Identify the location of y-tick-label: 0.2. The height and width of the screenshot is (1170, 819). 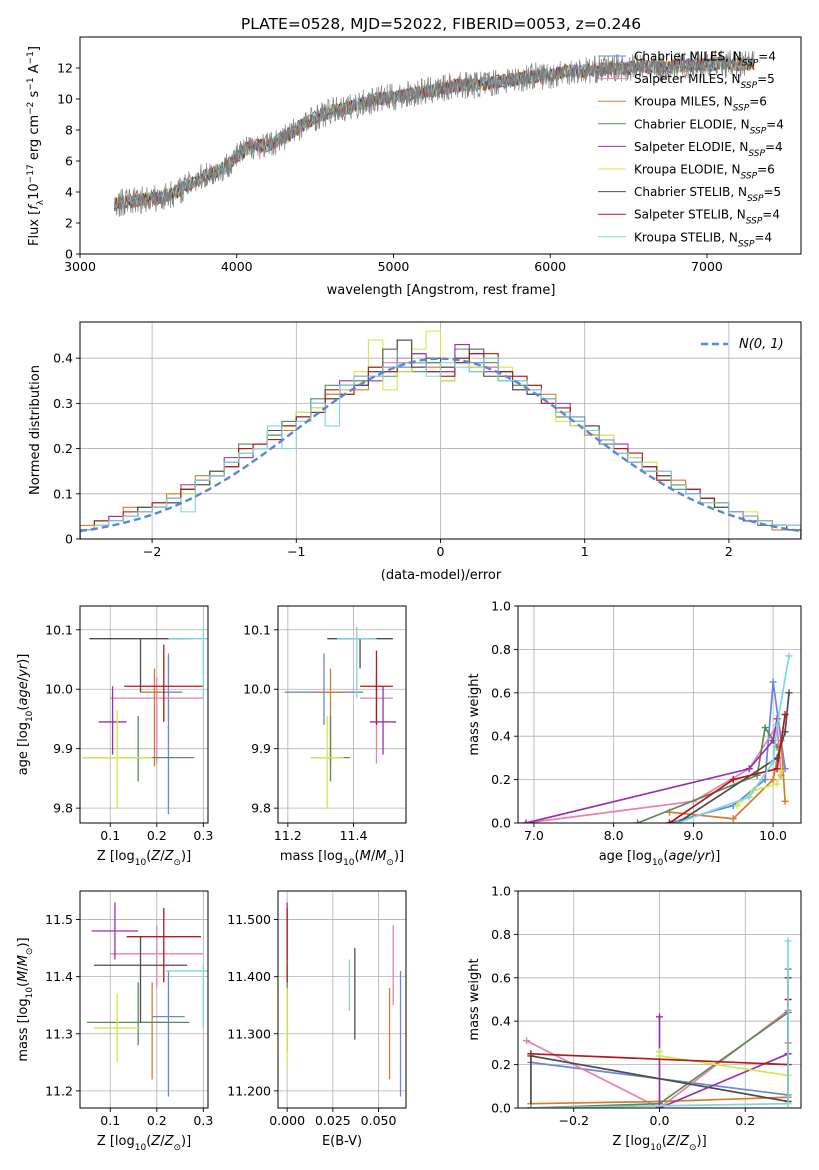
(63, 448).